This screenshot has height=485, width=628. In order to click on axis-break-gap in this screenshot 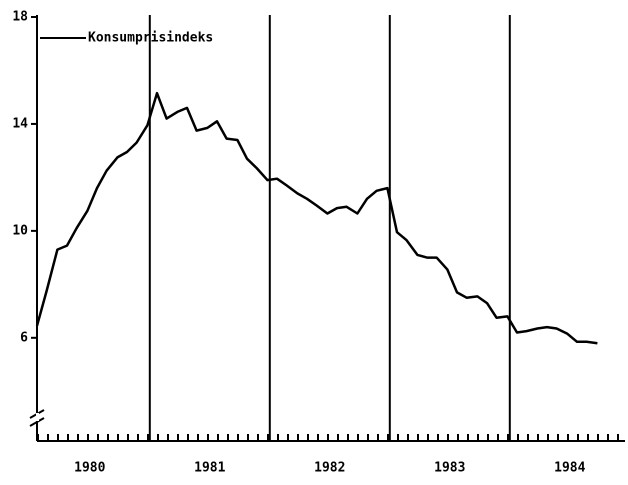, I will do `click(37, 417)`.